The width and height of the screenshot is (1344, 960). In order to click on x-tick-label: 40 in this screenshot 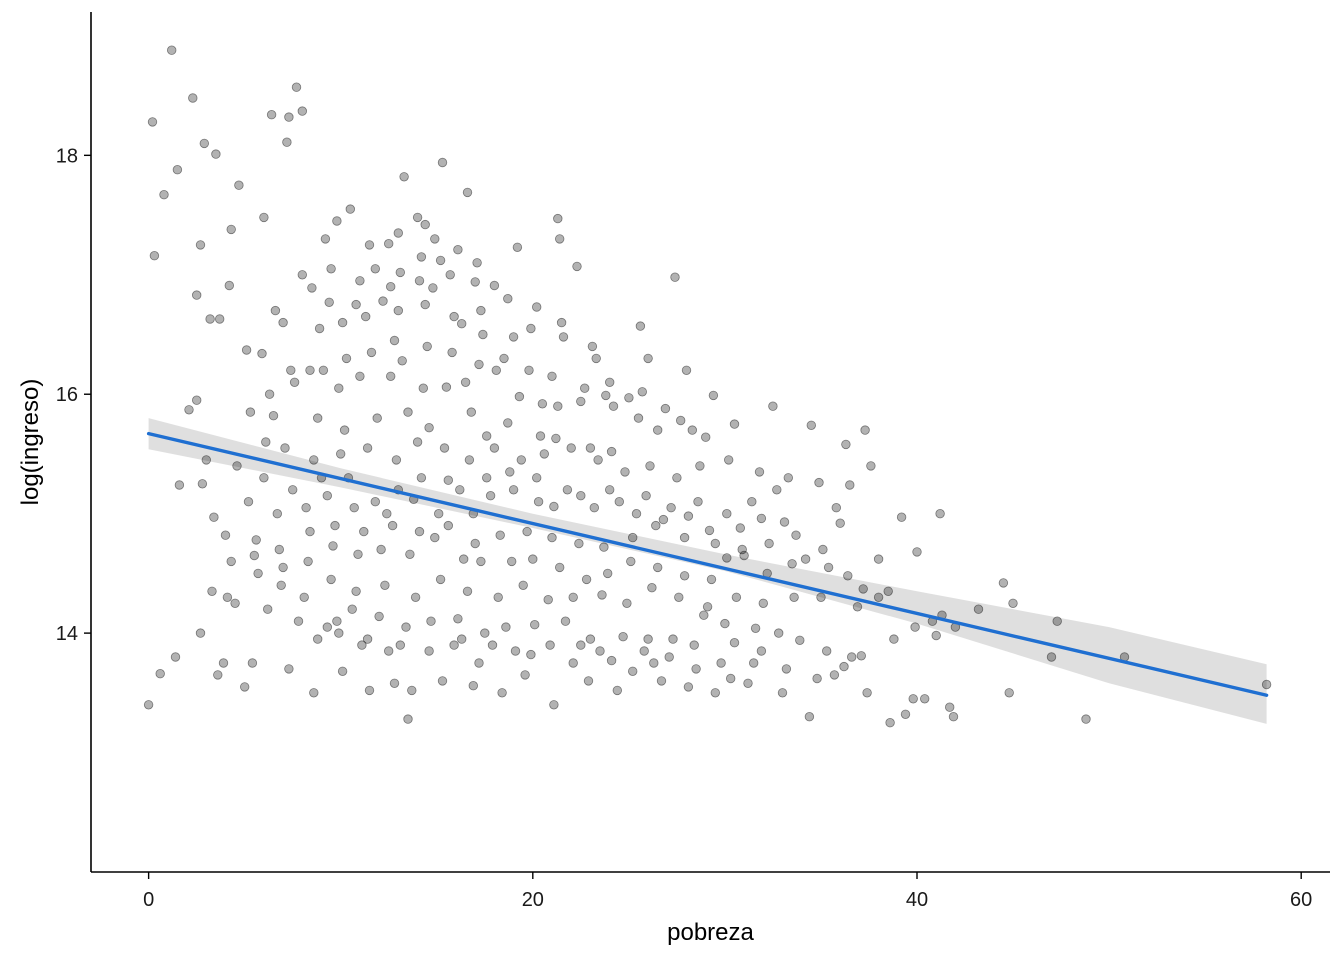, I will do `click(917, 900)`.